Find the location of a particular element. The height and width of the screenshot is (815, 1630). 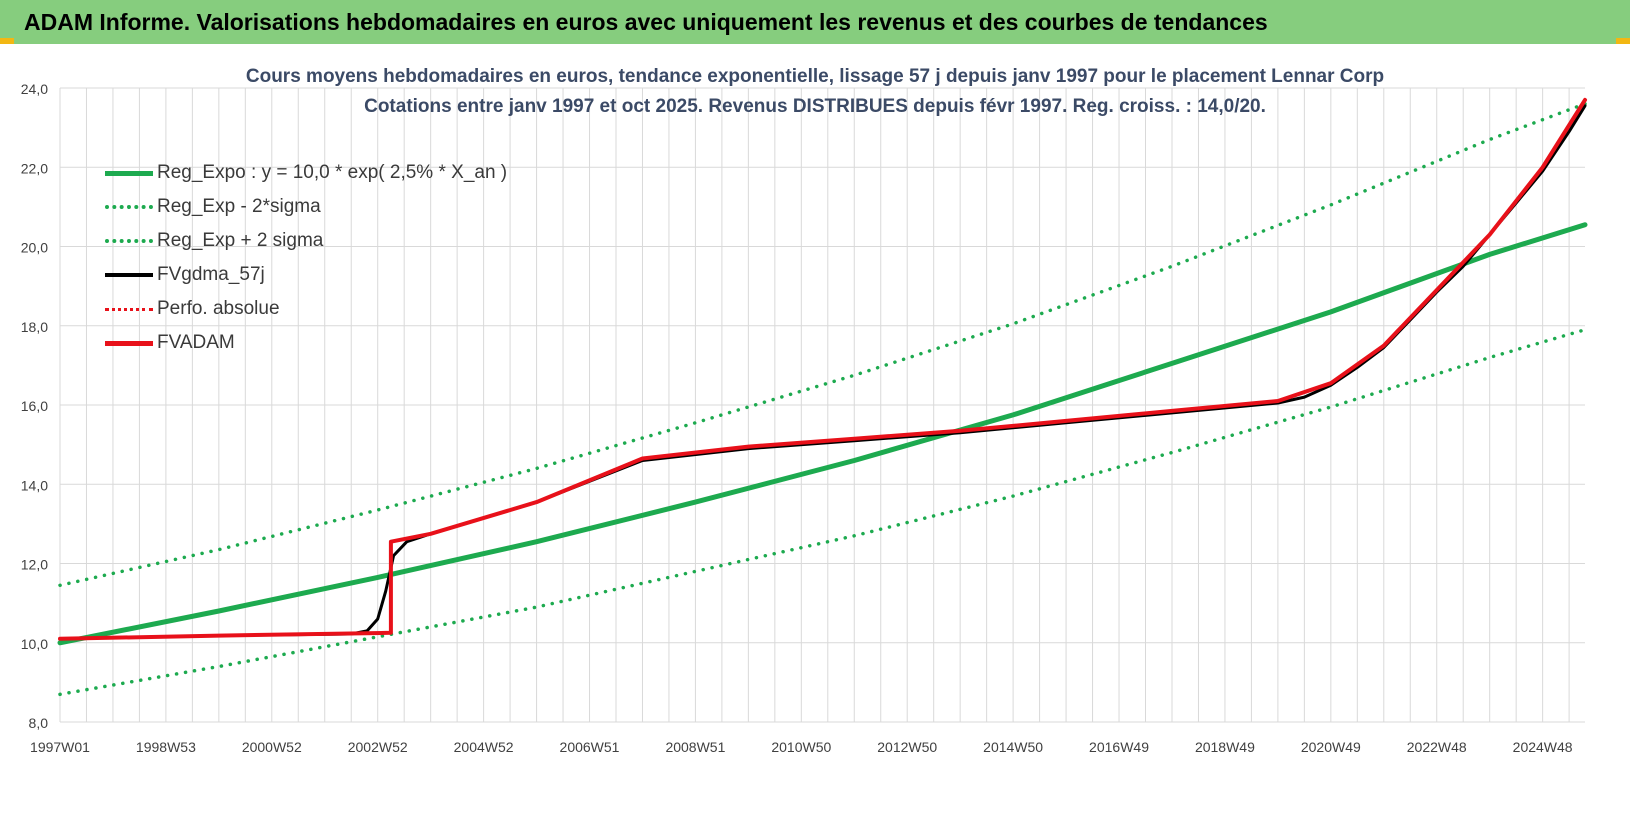

x-tick-label: 1997W01 is located at coordinates (60, 747).